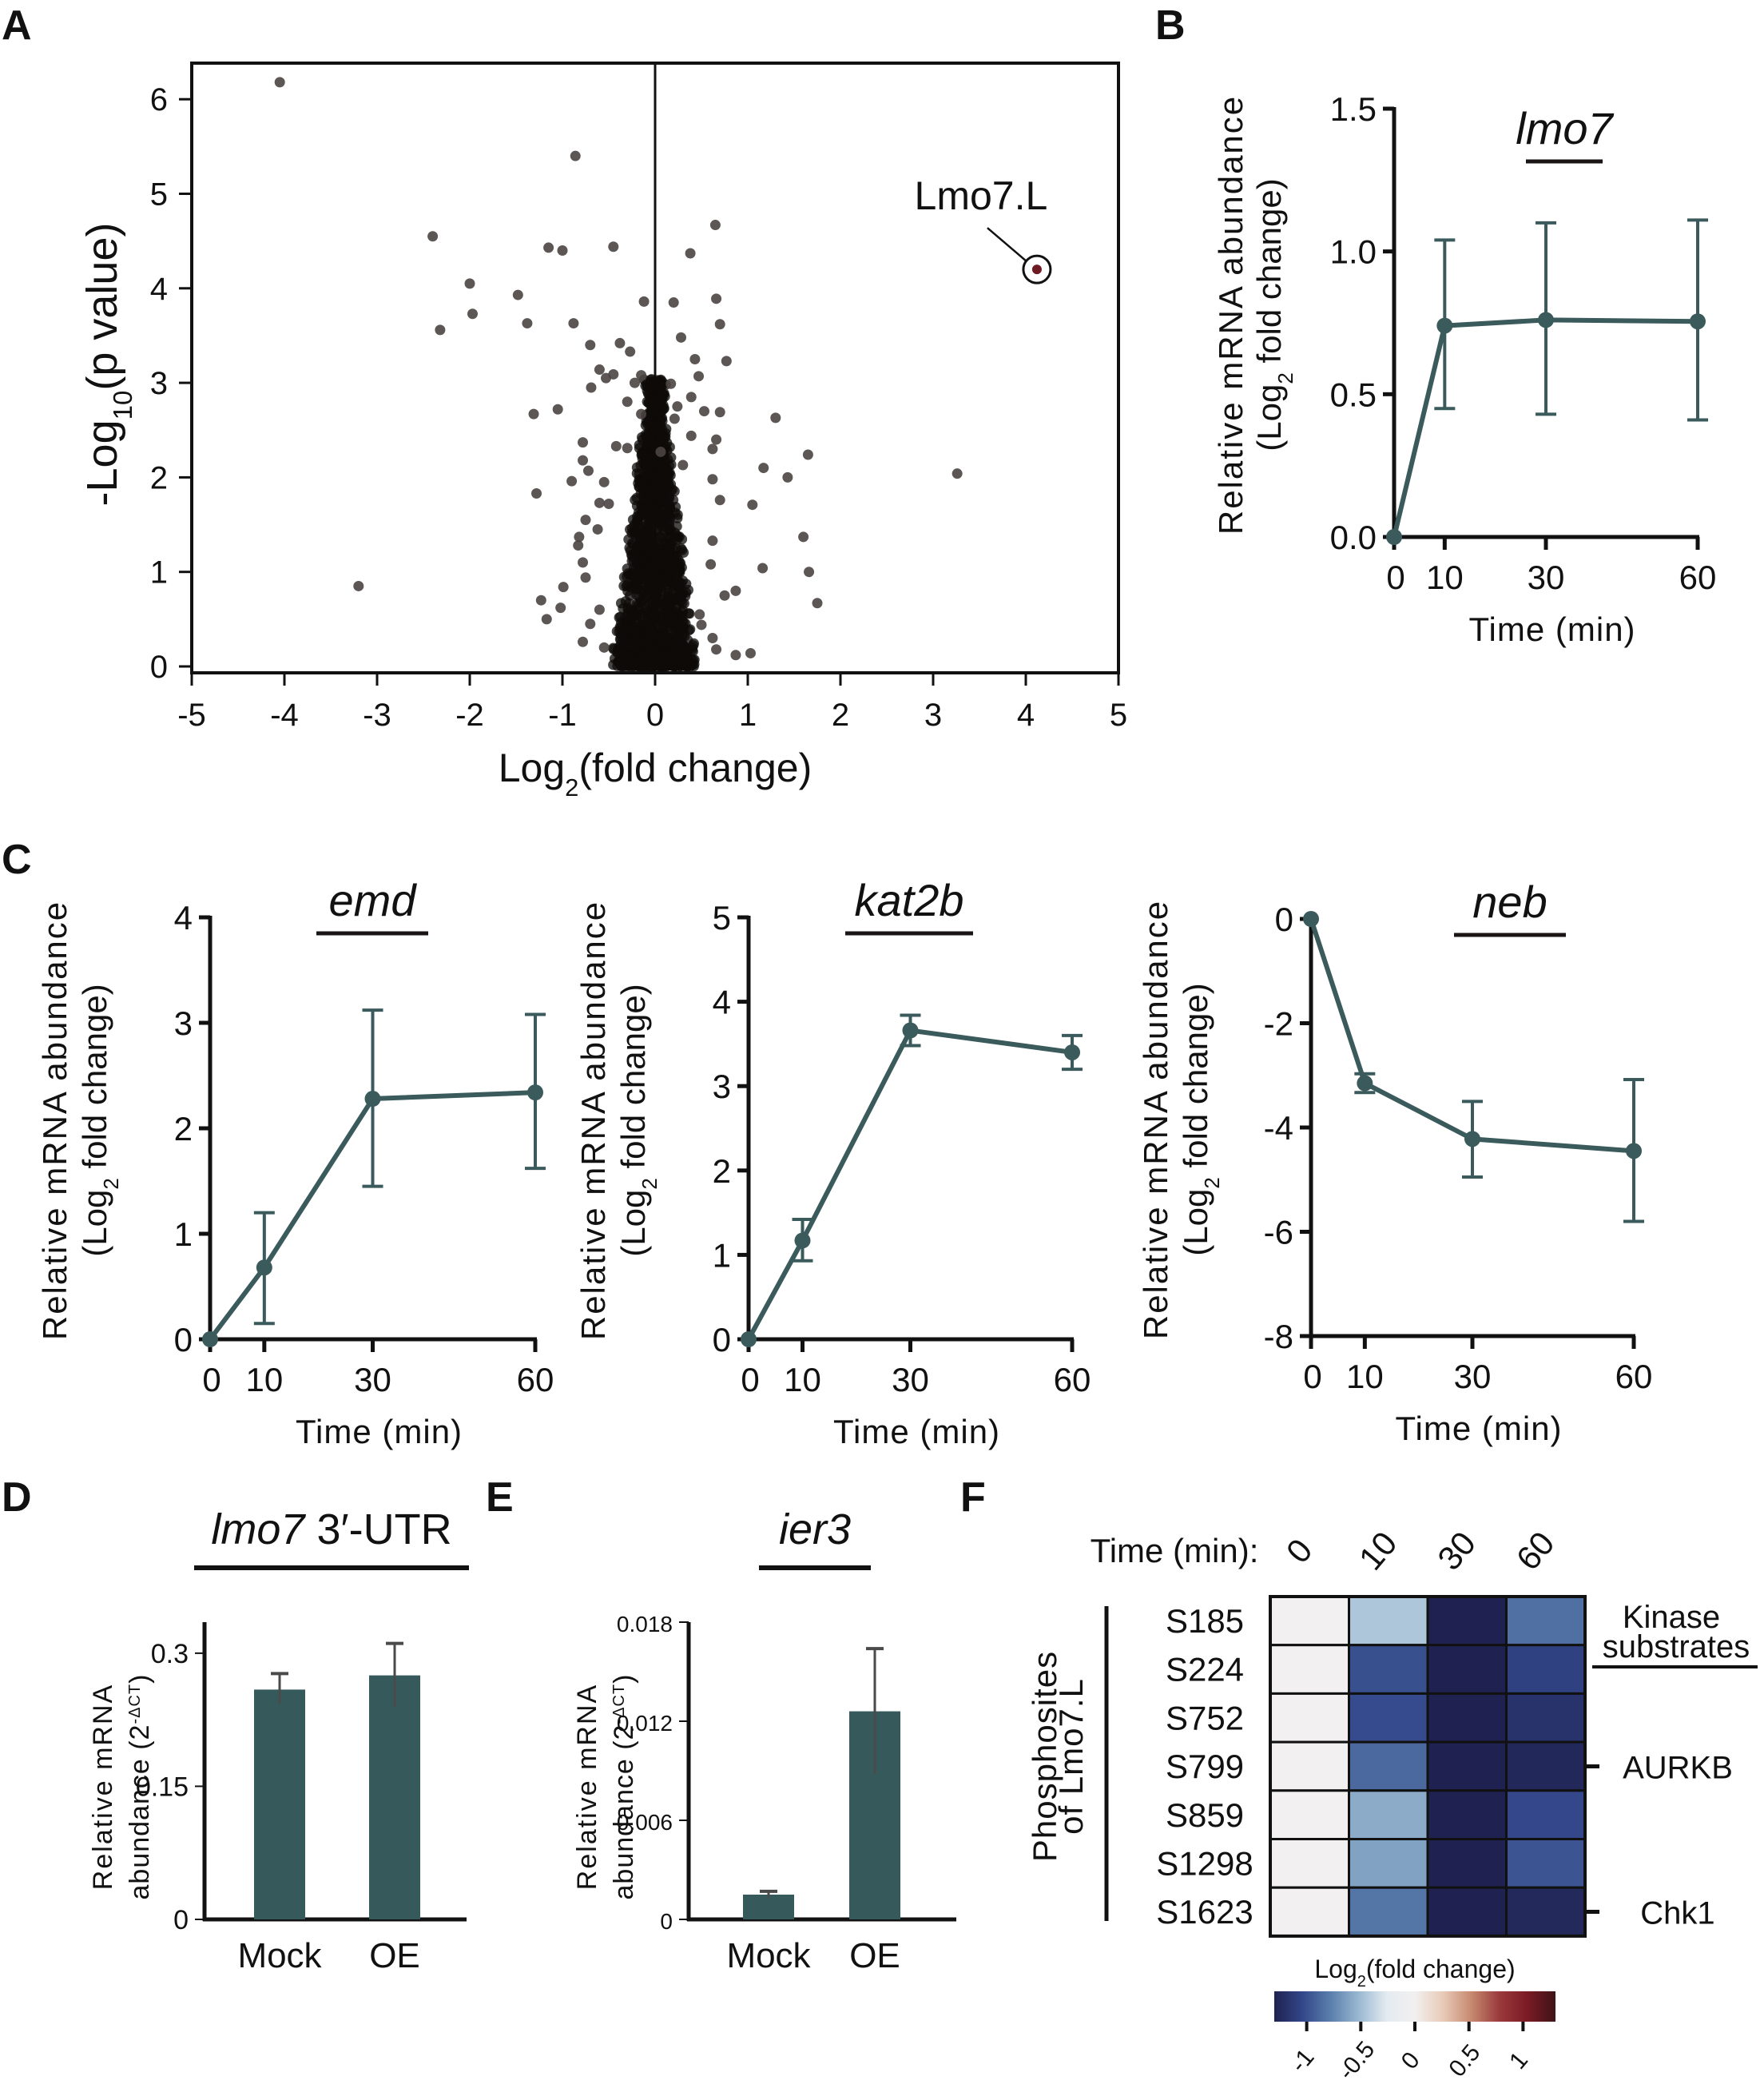 This screenshot has width=1764, height=2088. What do you see at coordinates (1204, 1912) in the screenshot?
I see `row-label: S1623` at bounding box center [1204, 1912].